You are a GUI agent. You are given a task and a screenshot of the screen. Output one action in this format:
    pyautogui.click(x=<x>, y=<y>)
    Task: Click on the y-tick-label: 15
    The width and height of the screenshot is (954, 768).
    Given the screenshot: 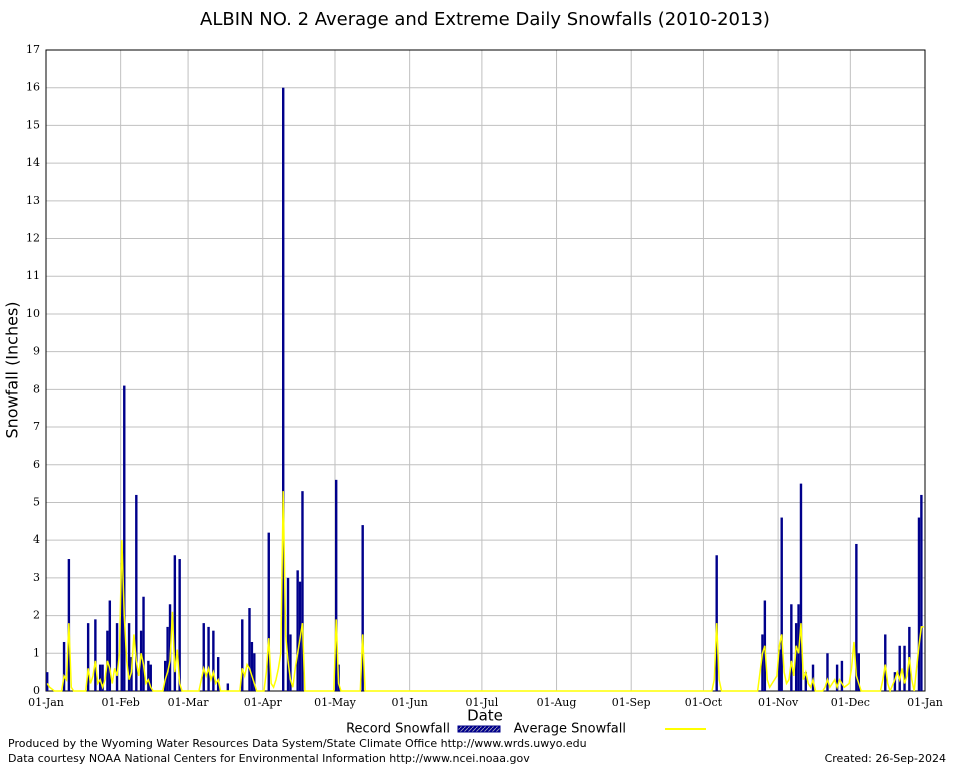 What is the action you would take?
    pyautogui.click(x=33, y=124)
    